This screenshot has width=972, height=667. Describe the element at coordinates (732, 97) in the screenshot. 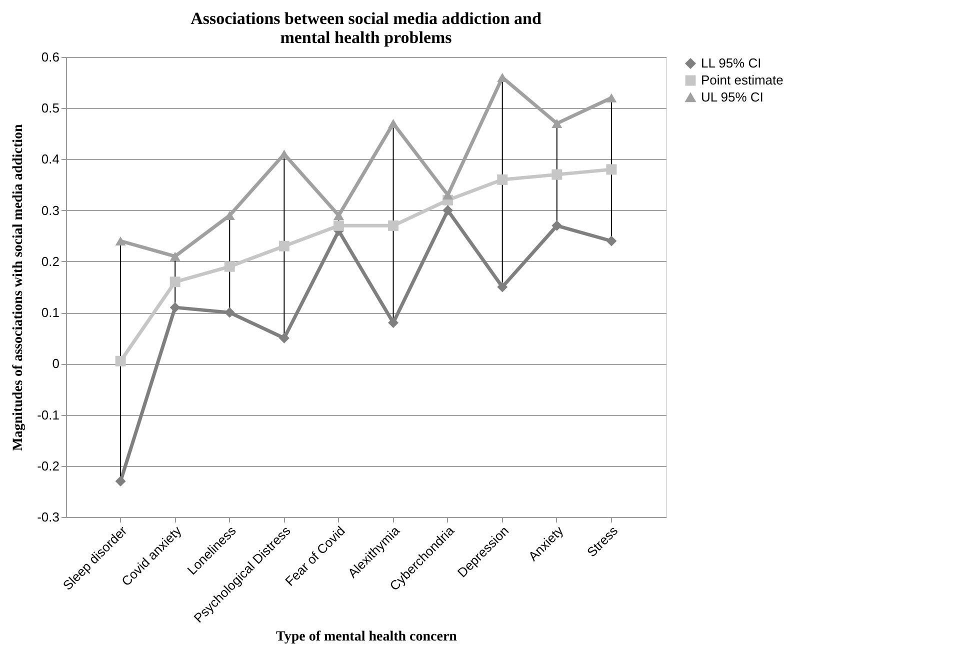

I see `legend-label: UL 95% CI` at that location.